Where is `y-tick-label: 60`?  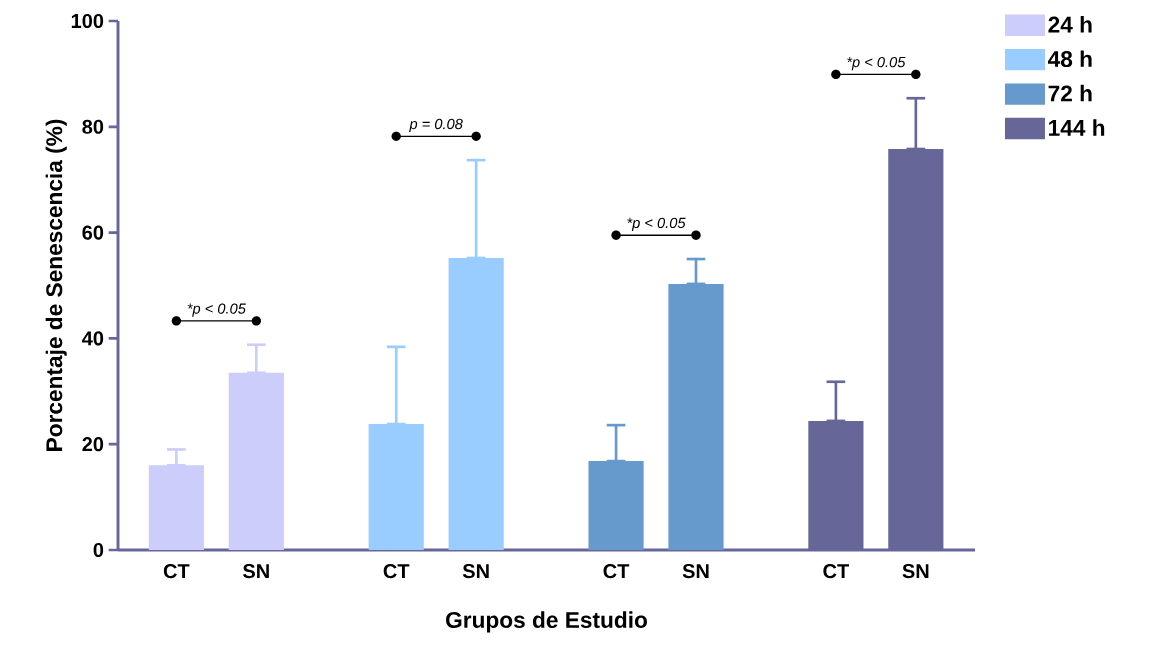 y-tick-label: 60 is located at coordinates (93, 232).